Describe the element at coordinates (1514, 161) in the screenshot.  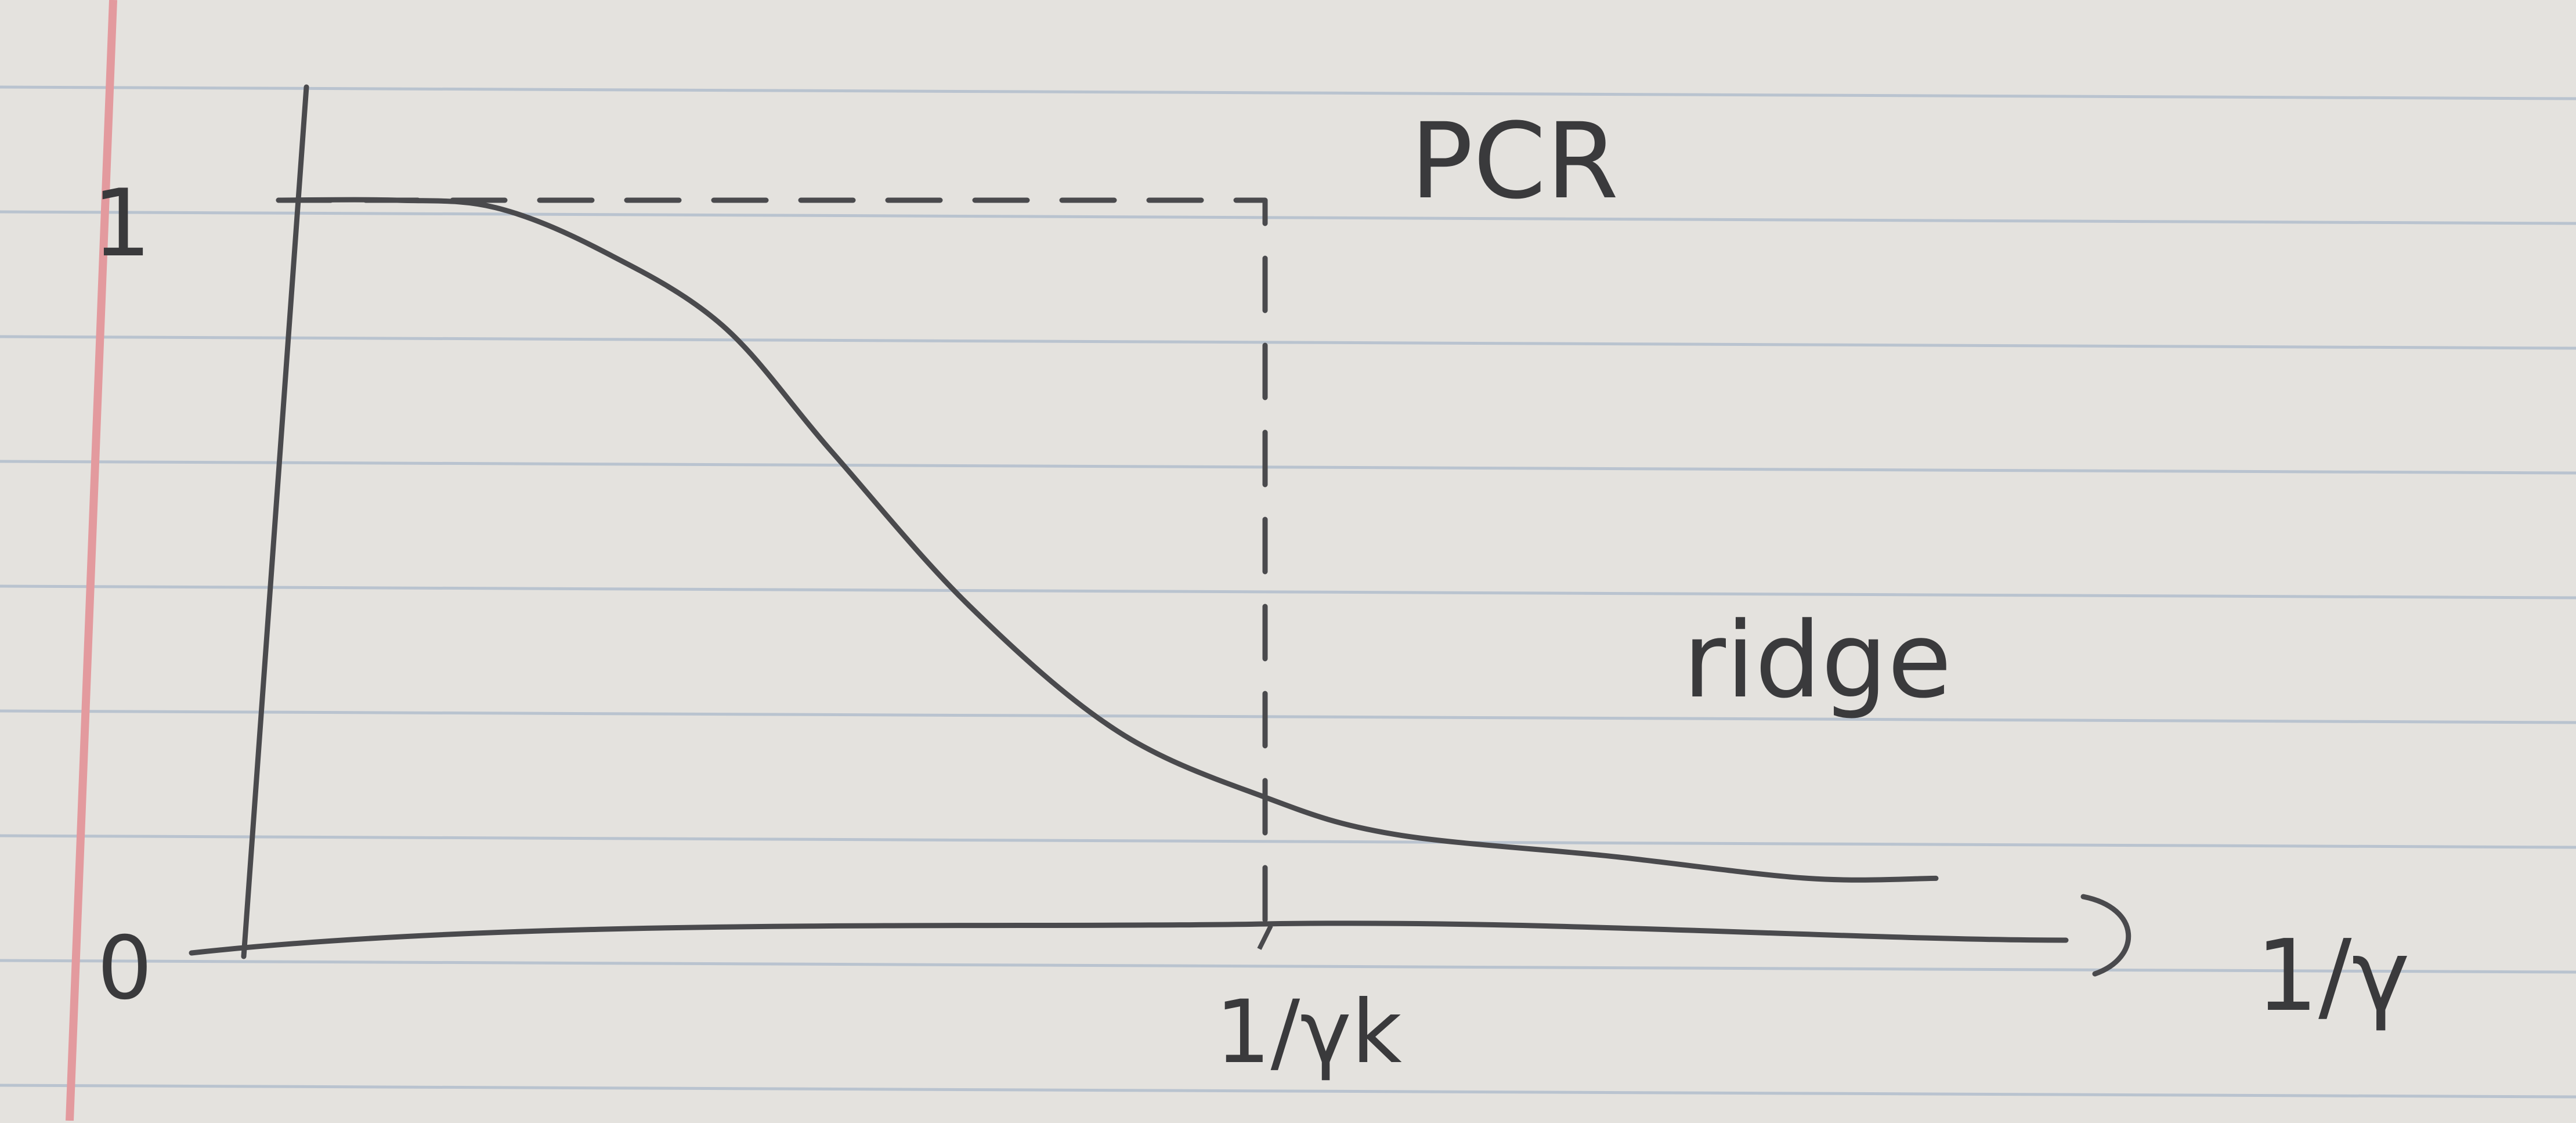
I see `series-label-pcr: PCR` at that location.